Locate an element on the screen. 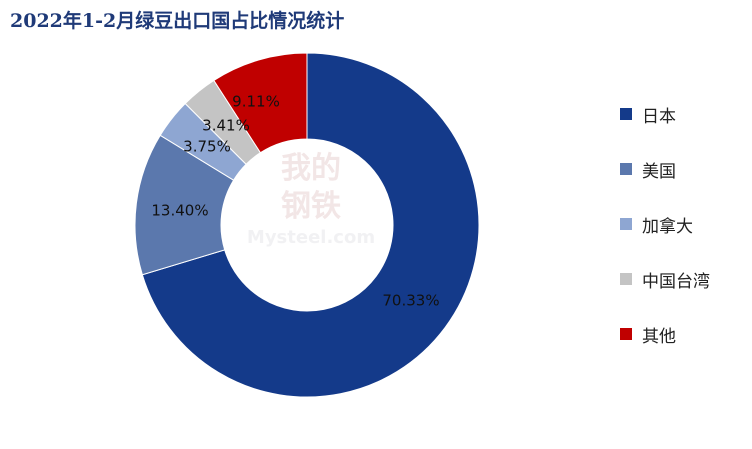 This screenshot has height=449, width=752. chart-title: 2022年1-2月绿豆出口国占比情况统计 is located at coordinates (177, 21).